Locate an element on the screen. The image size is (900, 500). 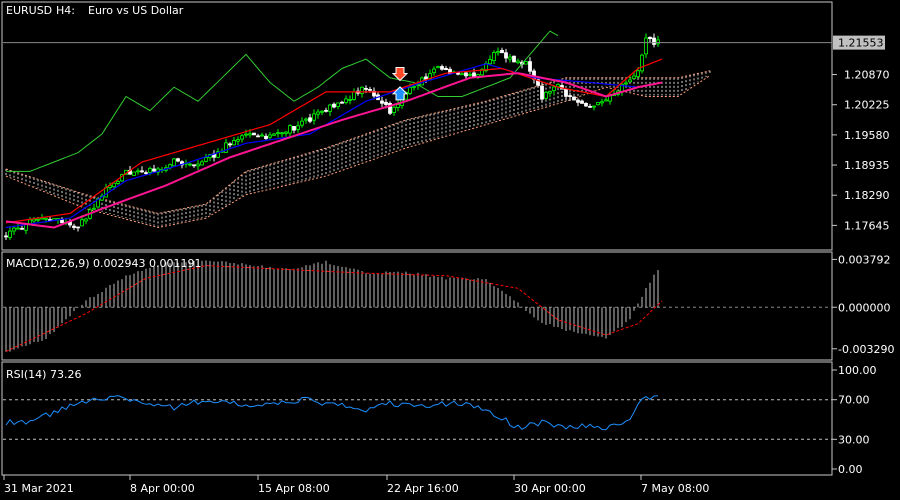
price-pane-description: Euro vs US Dollar is located at coordinates (136, 10).